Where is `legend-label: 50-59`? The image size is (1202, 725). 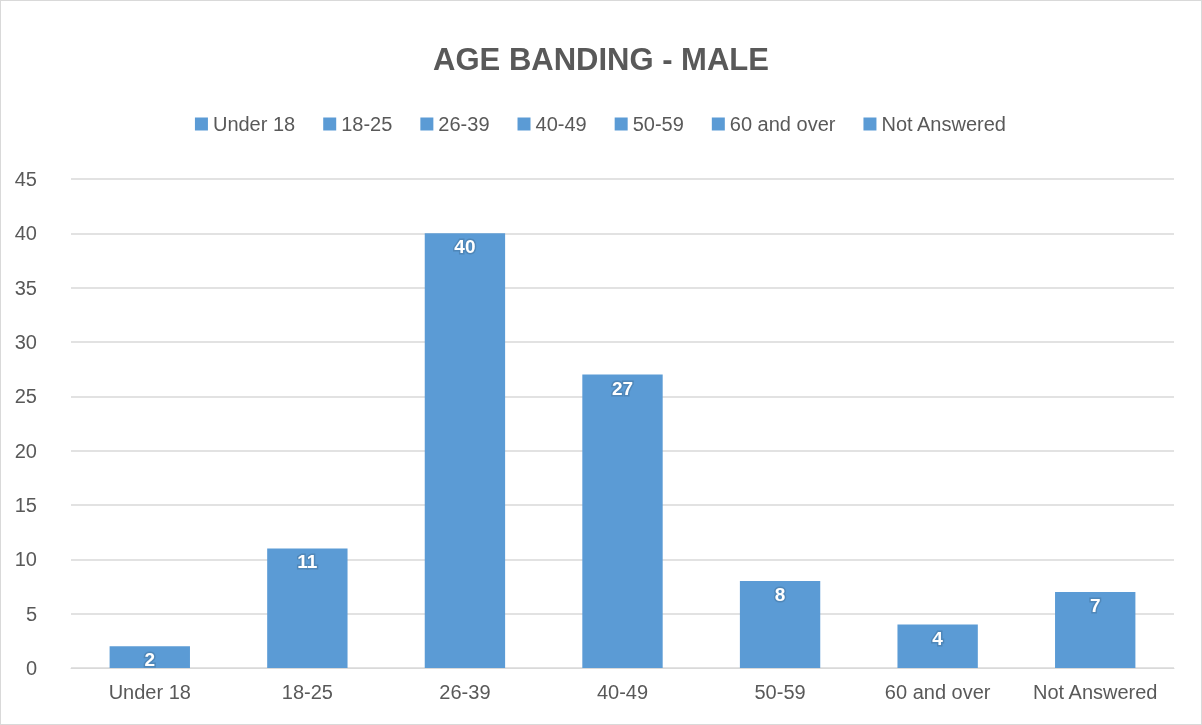 legend-label: 50-59 is located at coordinates (658, 124).